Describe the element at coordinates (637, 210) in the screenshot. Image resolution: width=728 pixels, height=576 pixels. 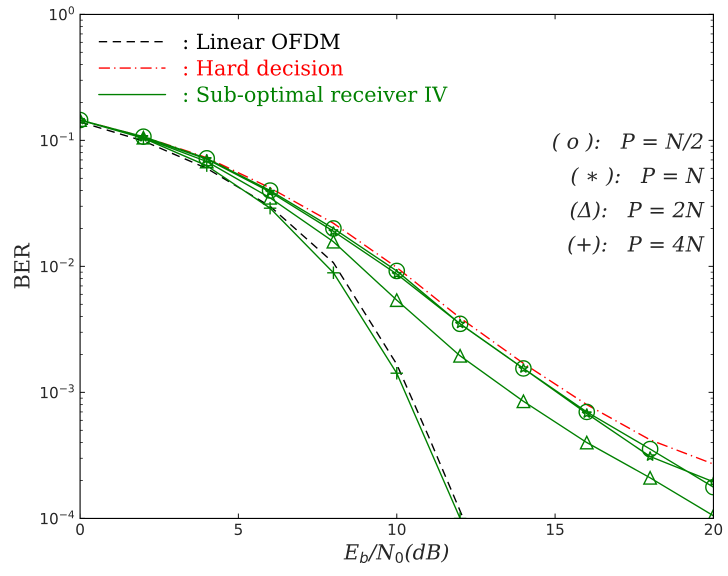
I see `annotation: (Δ): P = 2N` at that location.